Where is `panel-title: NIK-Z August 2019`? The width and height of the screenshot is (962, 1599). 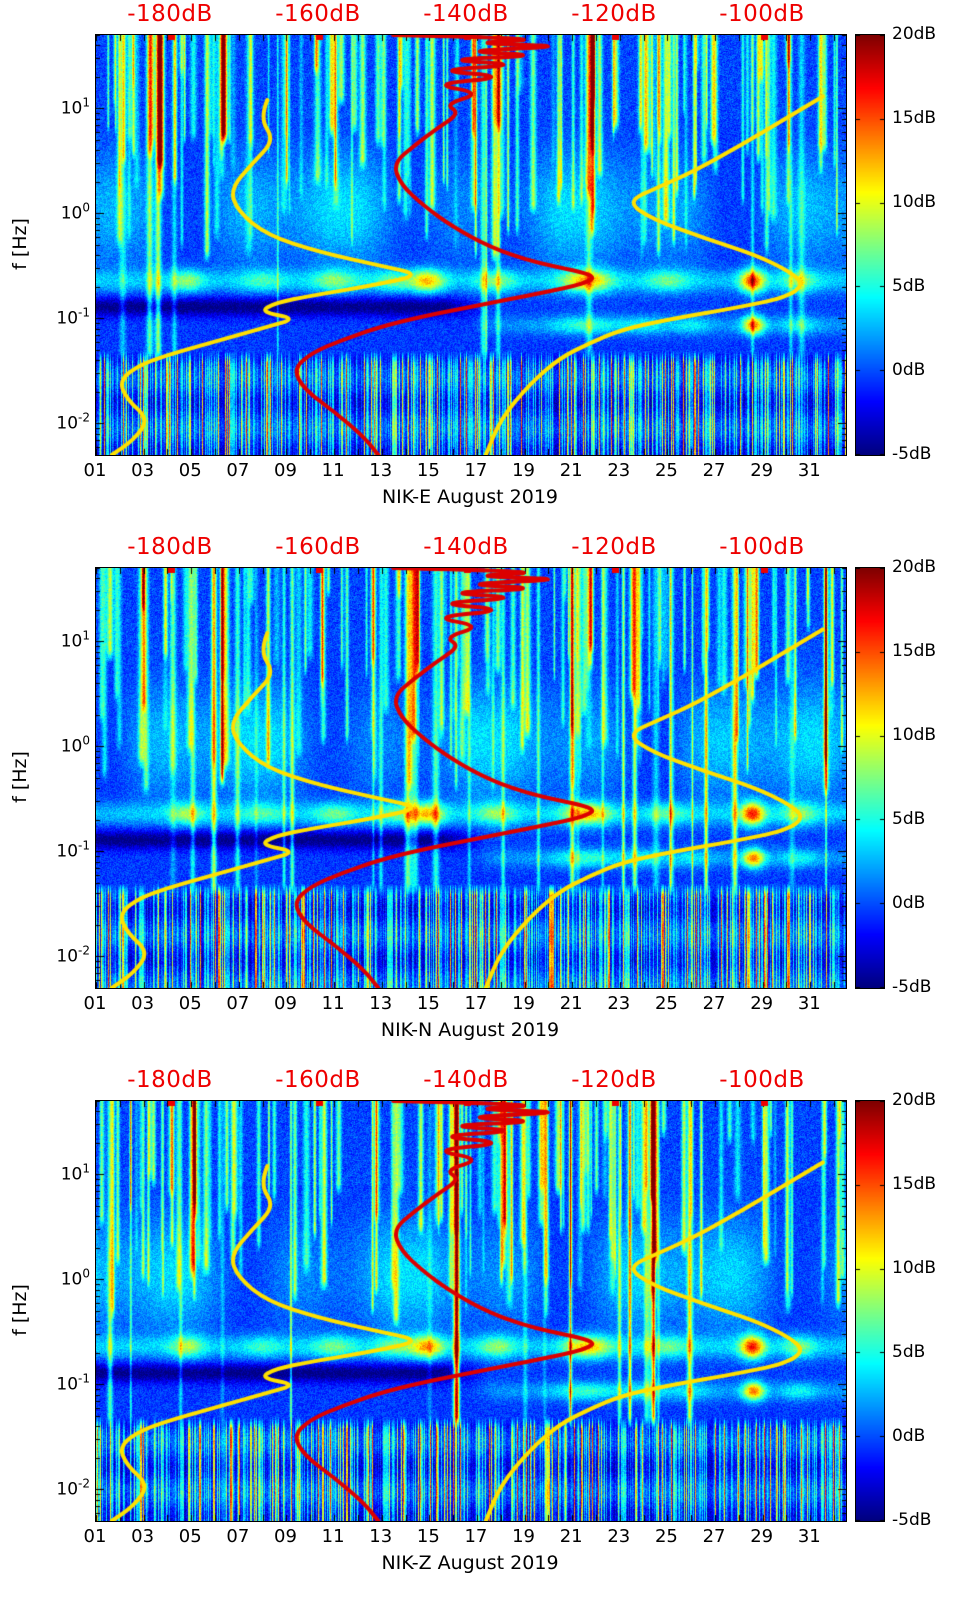 panel-title: NIK-Z August 2019 is located at coordinates (470, 1563).